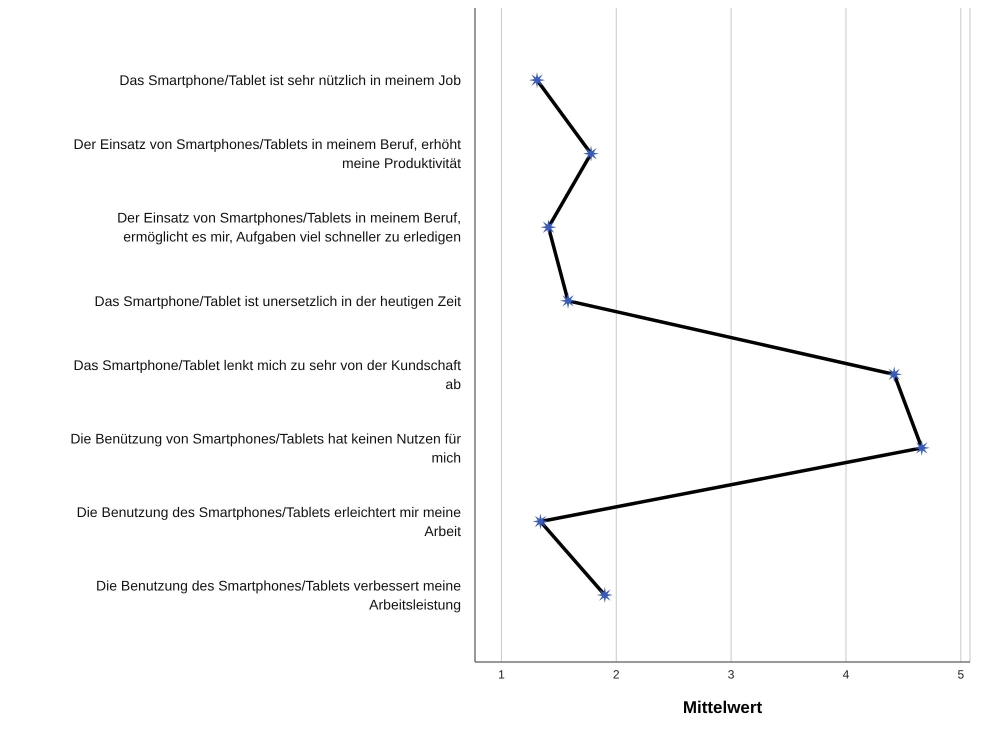 The width and height of the screenshot is (986, 738). What do you see at coordinates (290, 80) in the screenshot?
I see `y-tick-label: Das Smartphone/Tablet ist sehr nützlich in meinem Job` at bounding box center [290, 80].